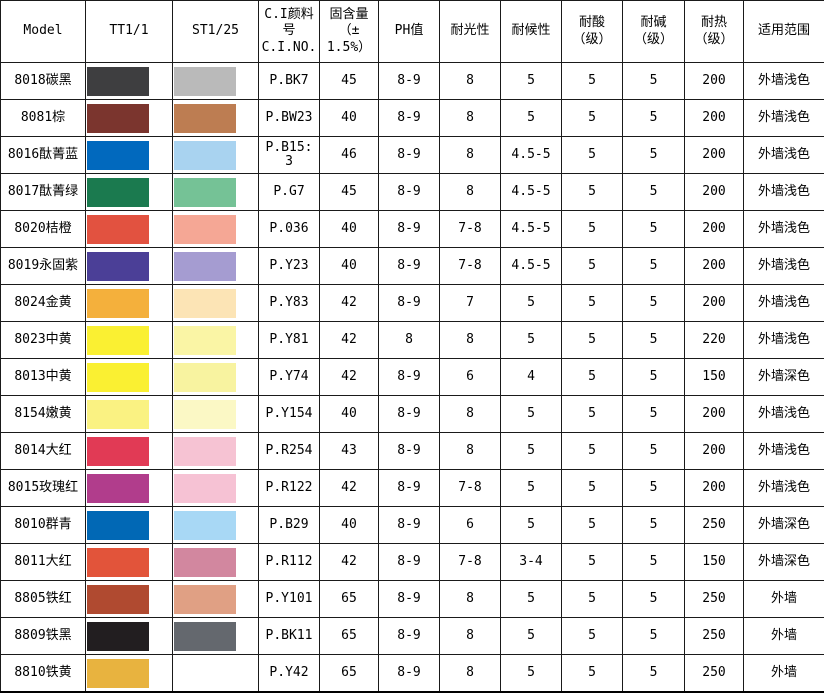  I want to click on cell-ci: P.G7, so click(289, 192).